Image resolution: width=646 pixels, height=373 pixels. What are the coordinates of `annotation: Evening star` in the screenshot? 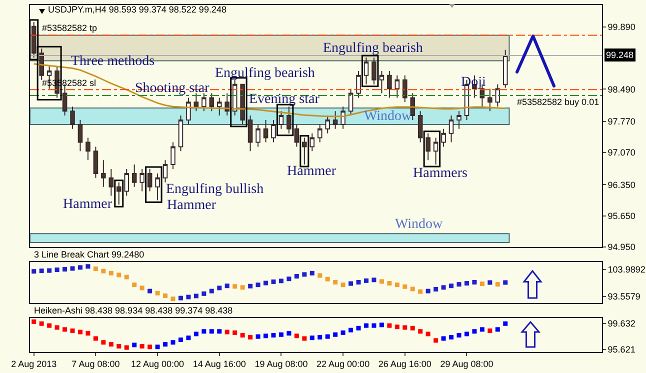 It's located at (284, 99).